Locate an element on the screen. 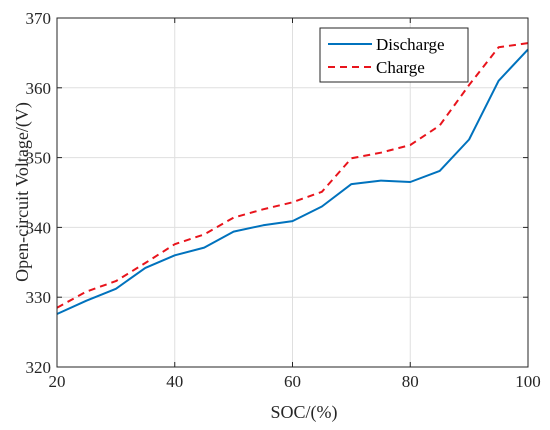  x-tick-label-20: 20 is located at coordinates (57, 381).